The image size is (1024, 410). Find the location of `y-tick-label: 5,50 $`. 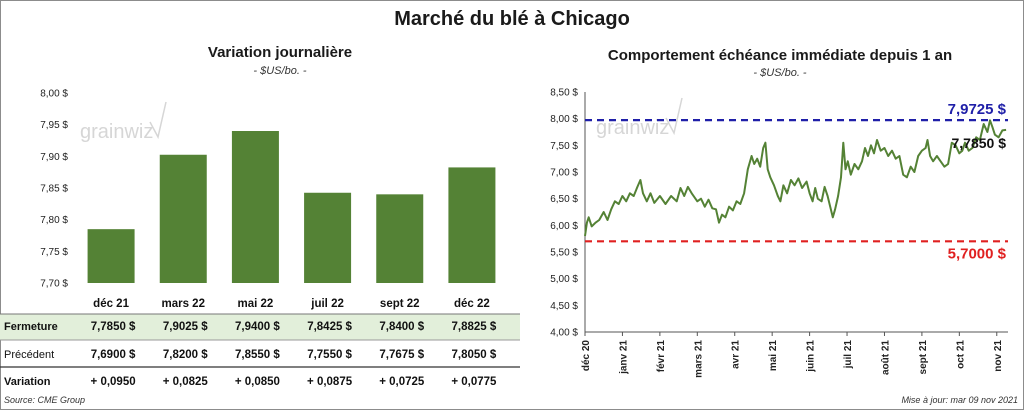

y-tick-label: 5,50 $ is located at coordinates (564, 253).